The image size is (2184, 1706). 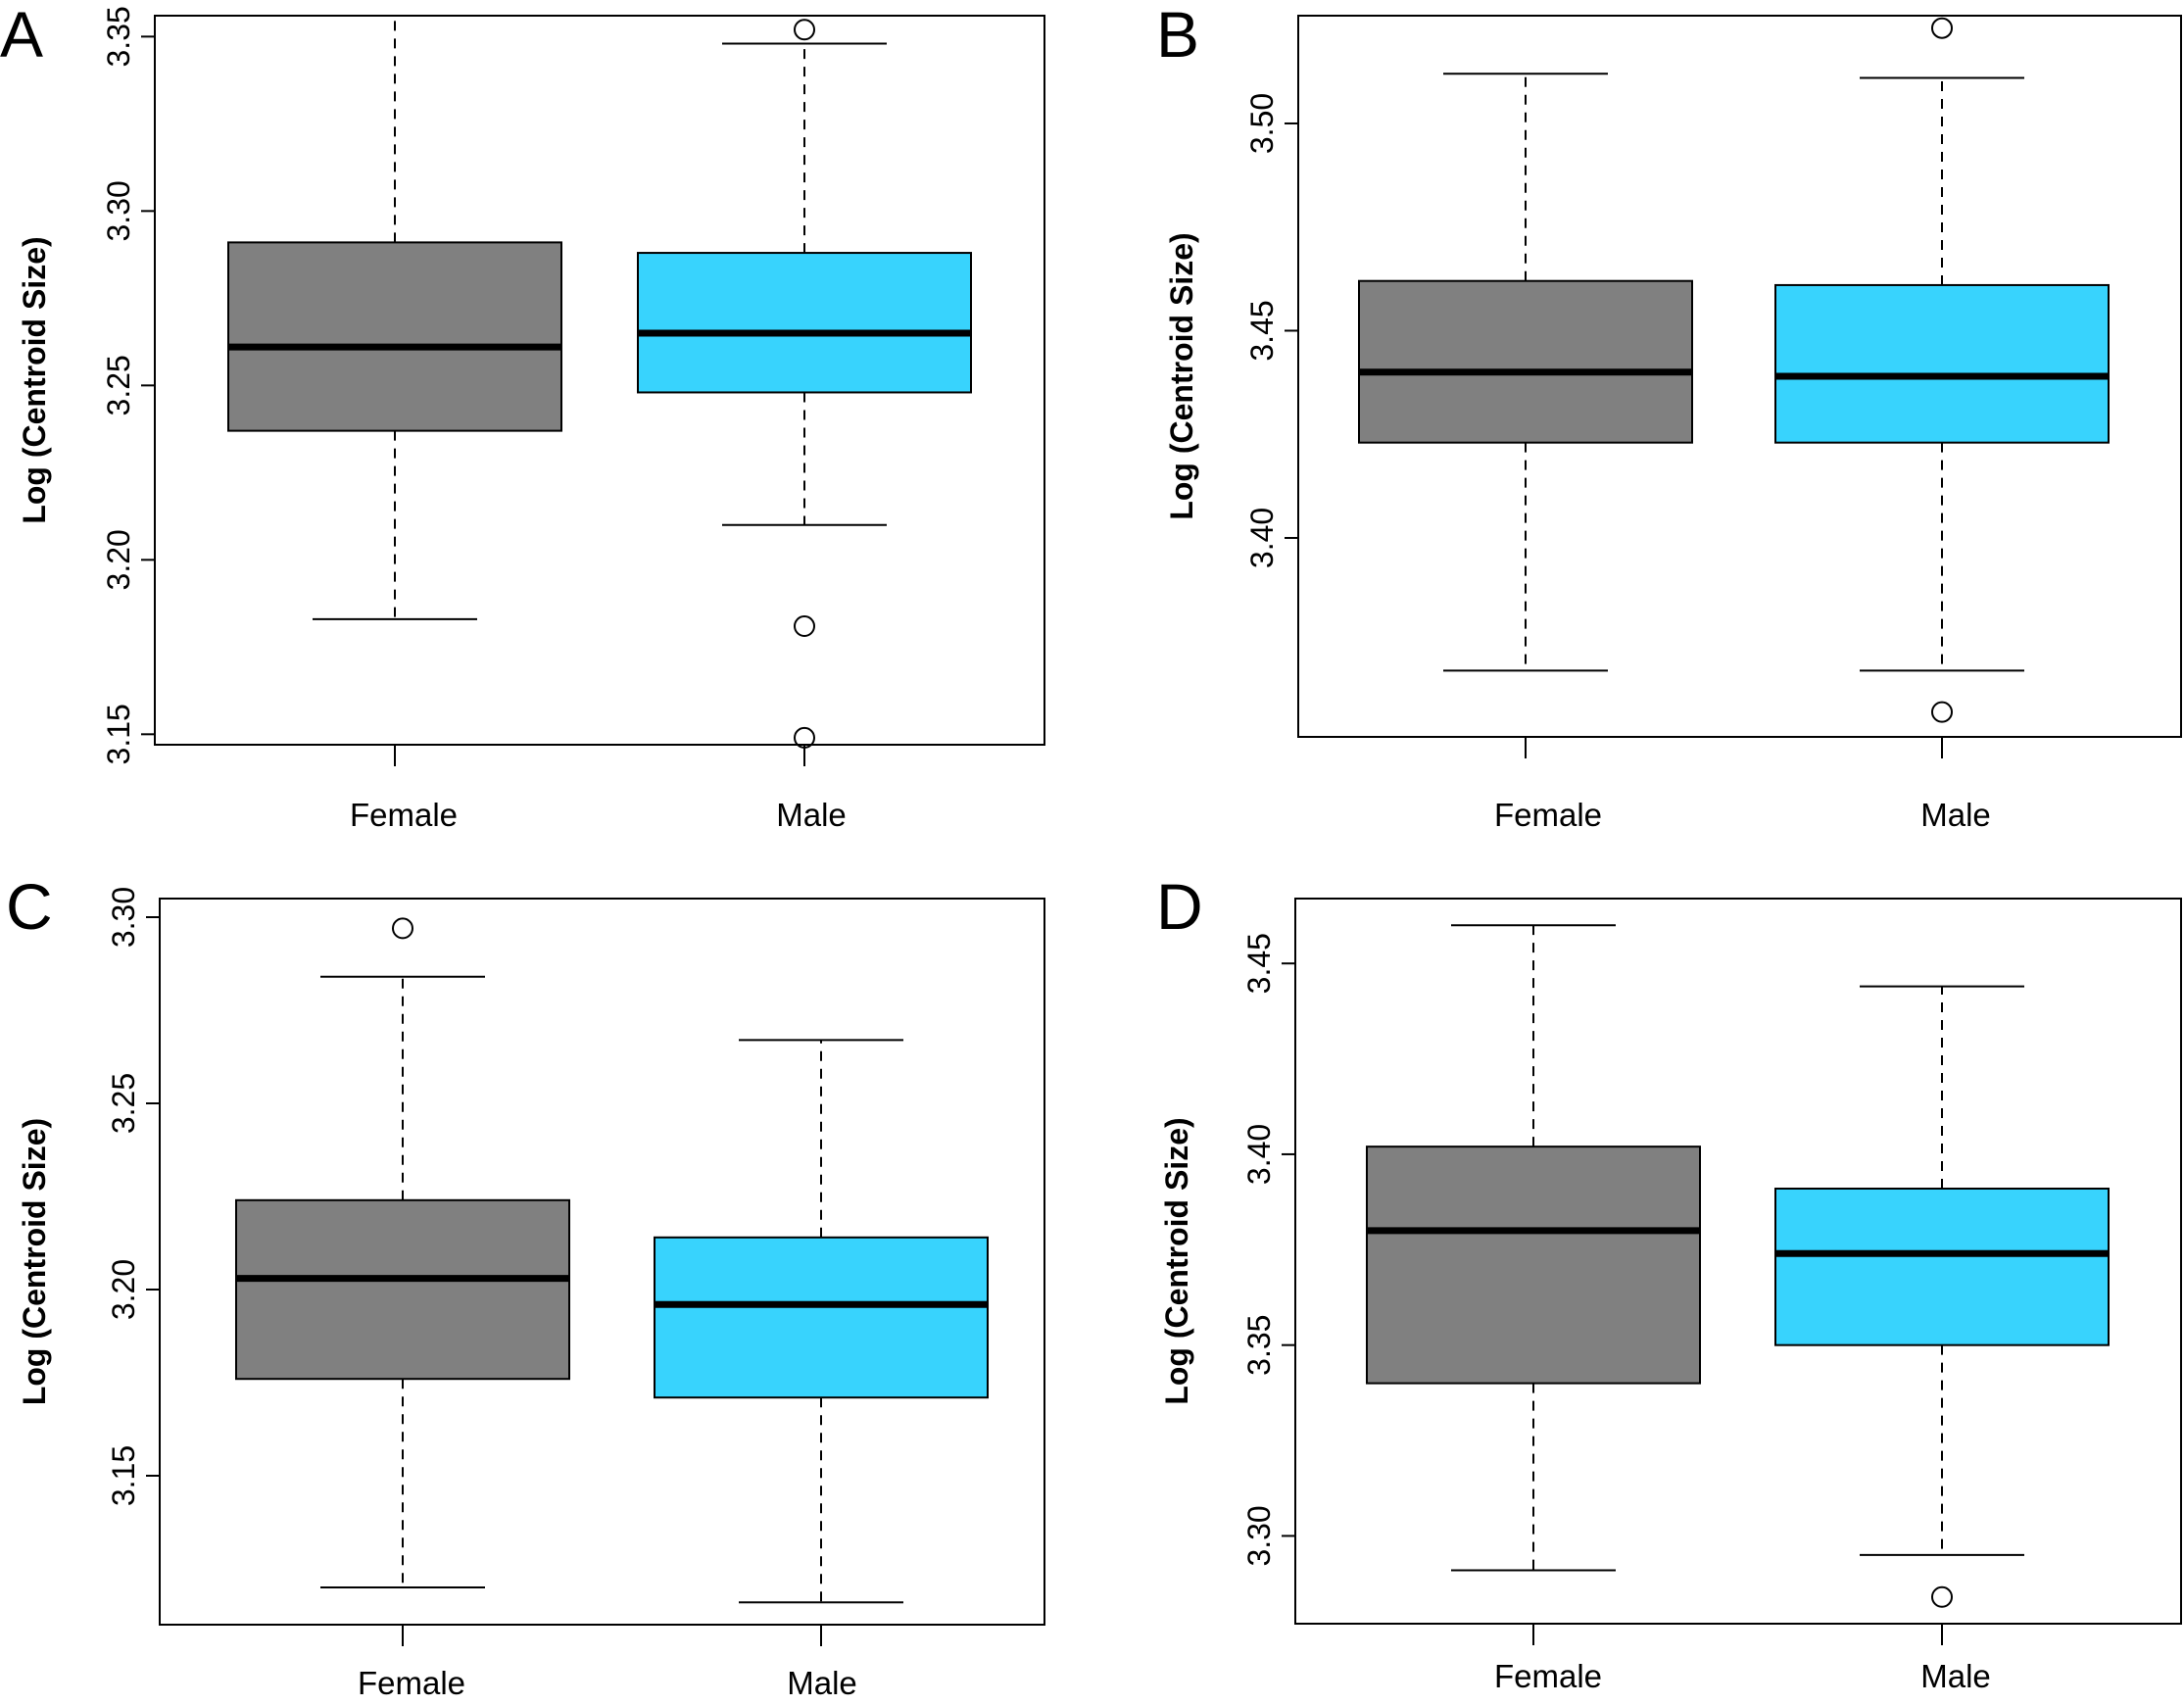 What do you see at coordinates (123, 1103) in the screenshot?
I see `panel-c-y-tick-label: 3.25` at bounding box center [123, 1103].